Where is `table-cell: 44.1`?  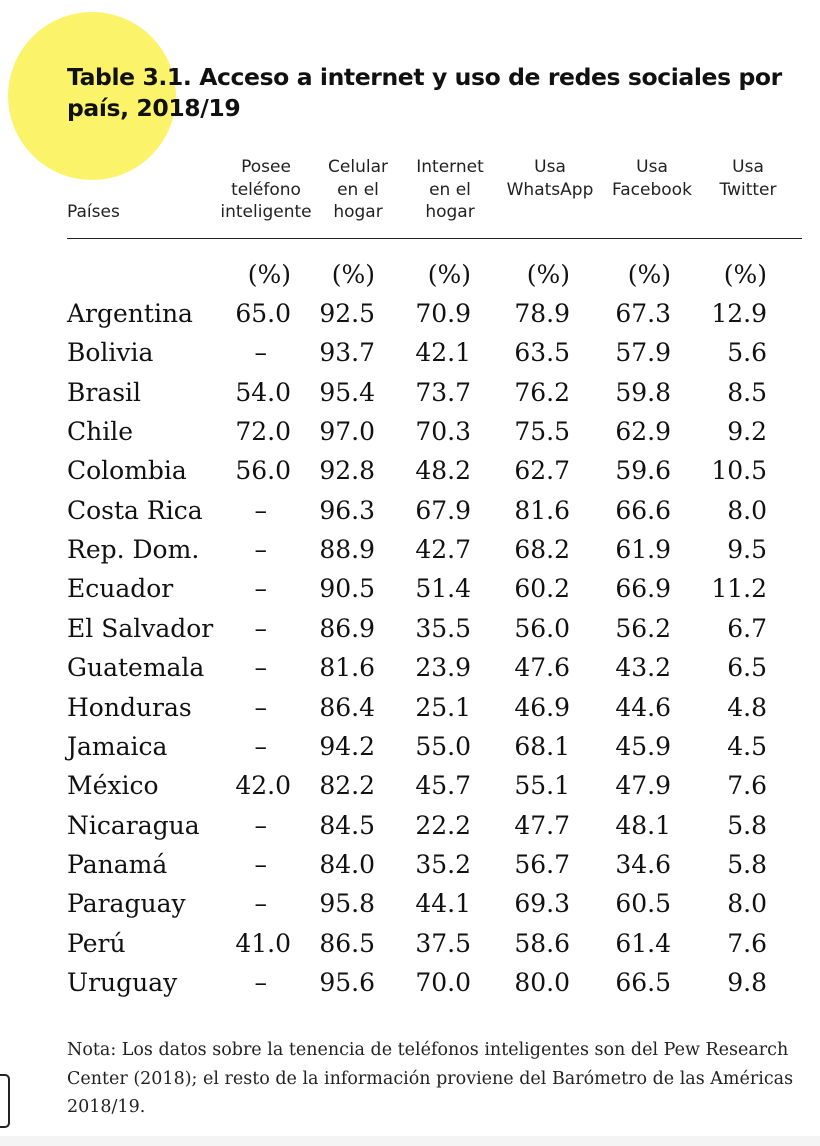 table-cell: 44.1 is located at coordinates (443, 903).